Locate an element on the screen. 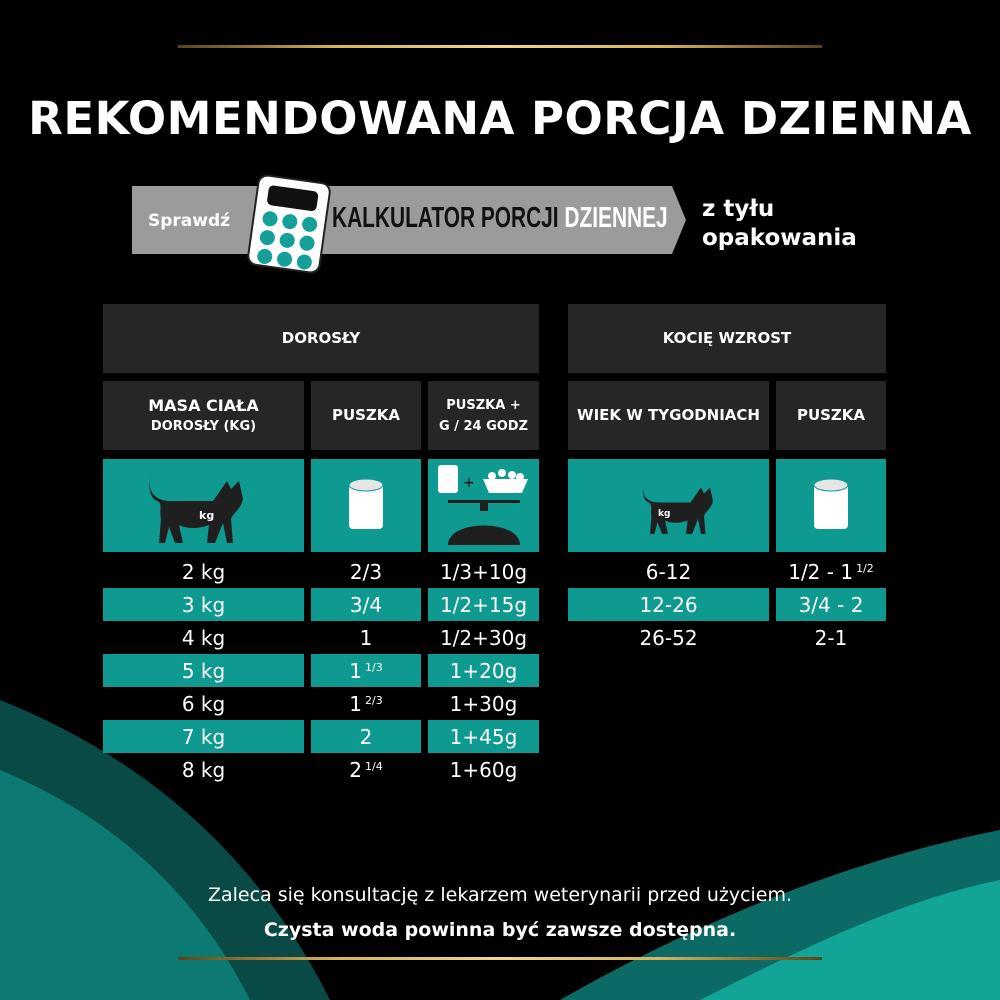 The width and height of the screenshot is (1000, 1000). can-cell-fraction: 1/3 is located at coordinates (374, 667).